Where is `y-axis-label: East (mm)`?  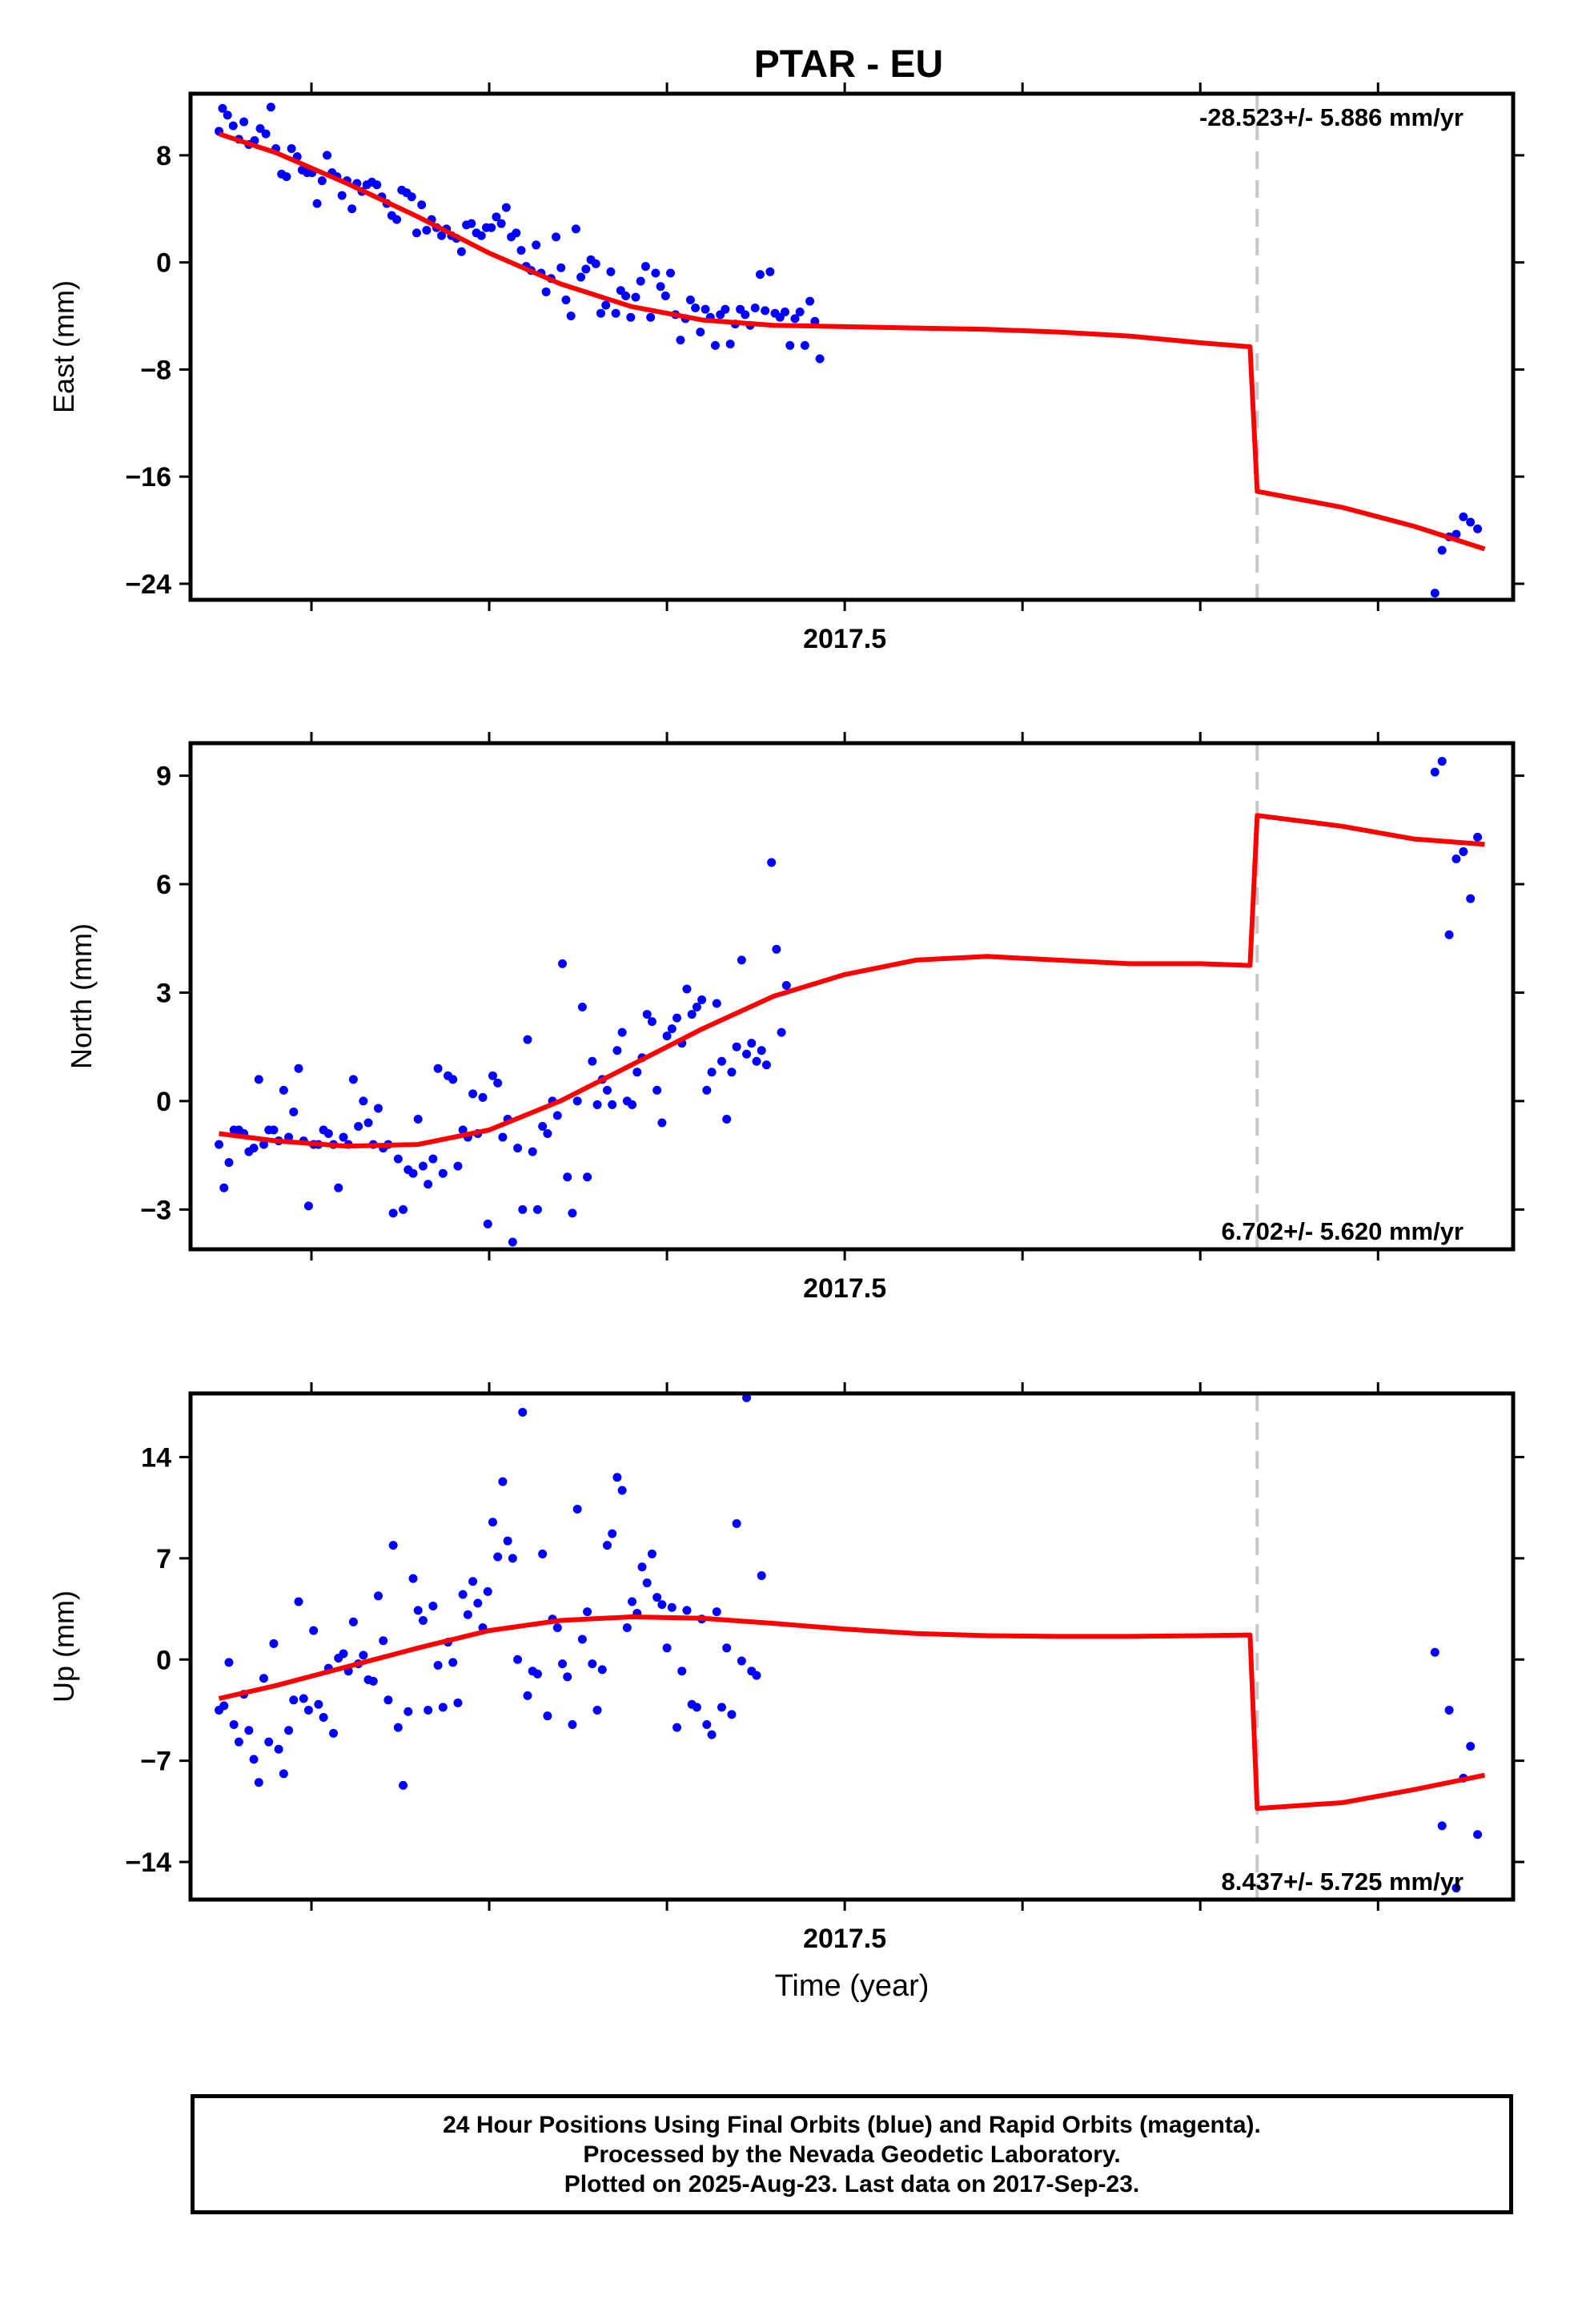 y-axis-label: East (mm) is located at coordinates (64, 346).